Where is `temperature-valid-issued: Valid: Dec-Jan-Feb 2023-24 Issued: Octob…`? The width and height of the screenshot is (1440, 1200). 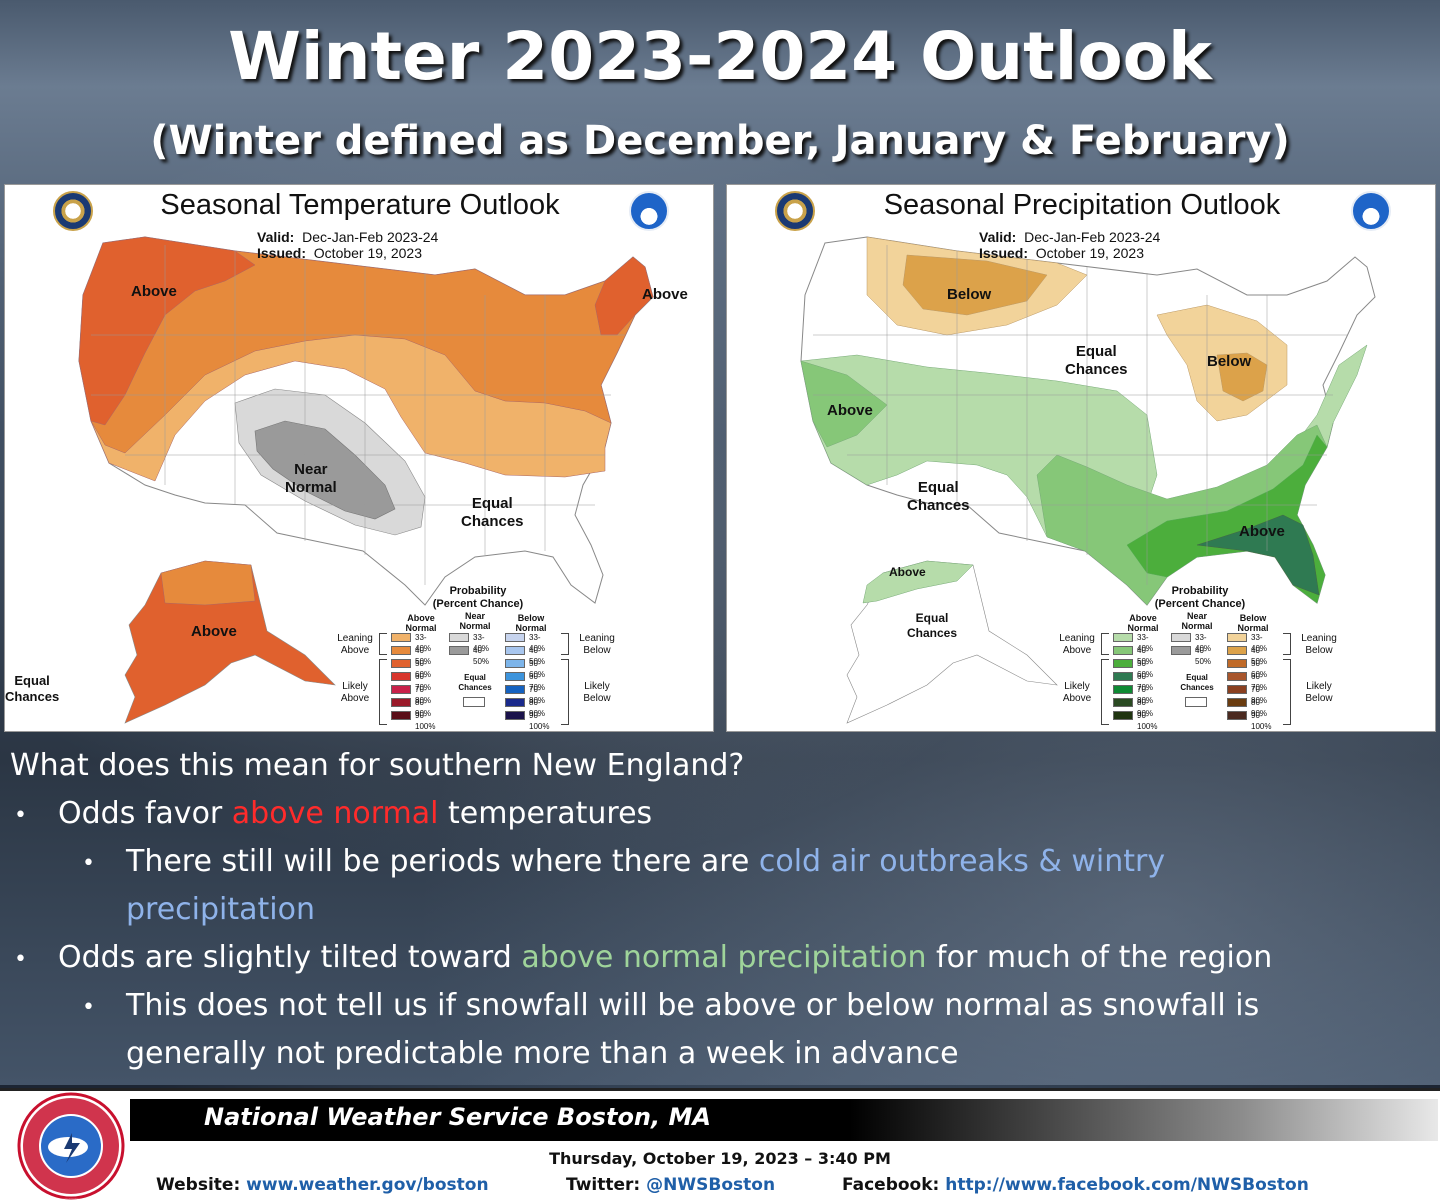 temperature-valid-issued: Valid: Dec-Jan-Feb 2023-24 Issued: Octob… is located at coordinates (348, 245).